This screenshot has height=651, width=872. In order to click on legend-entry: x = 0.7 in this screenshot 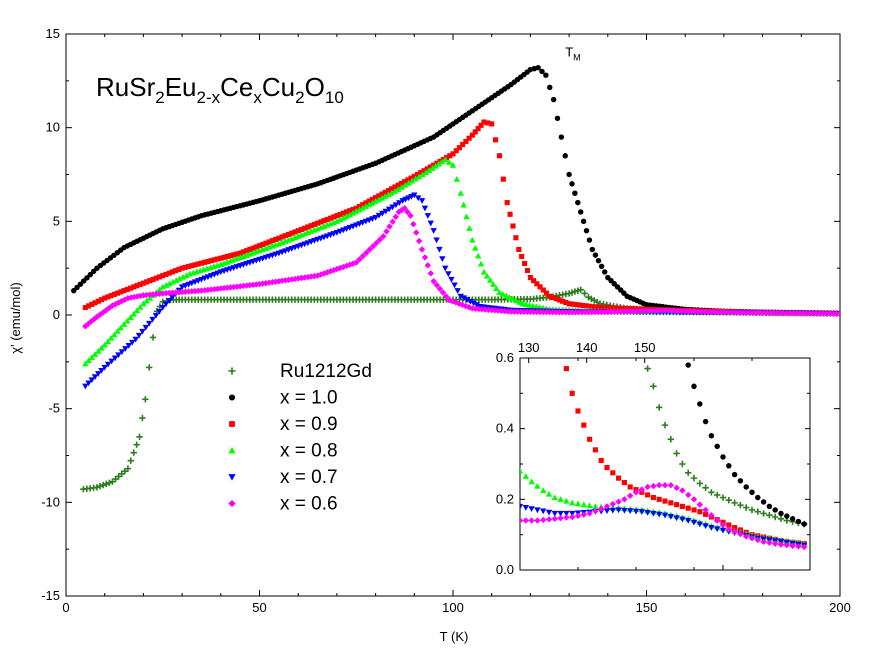, I will do `click(283, 477)`.